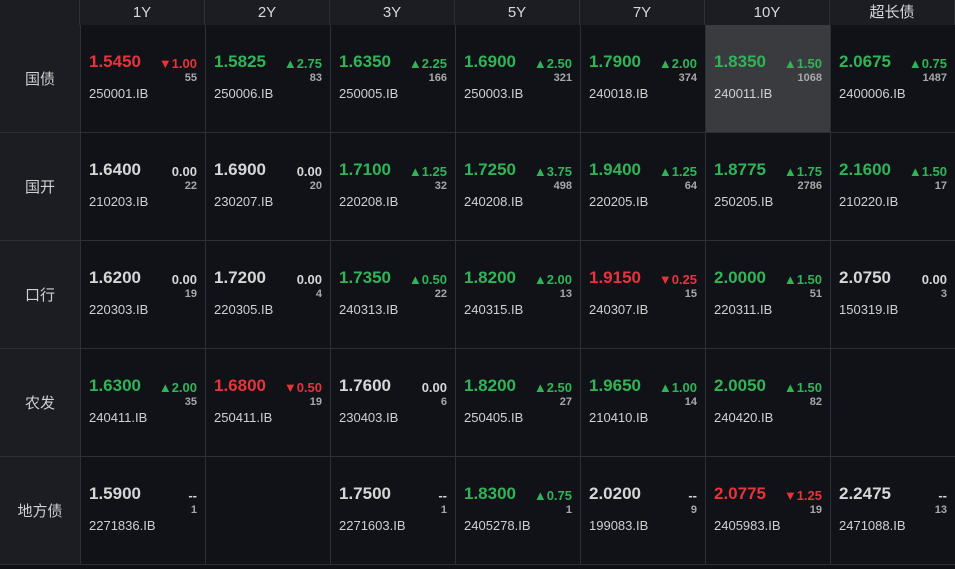 This screenshot has height=569, width=955. What do you see at coordinates (517, 187) in the screenshot?
I see `quote-cell: 1.7250 ▲3.75 498 240208.IB` at bounding box center [517, 187].